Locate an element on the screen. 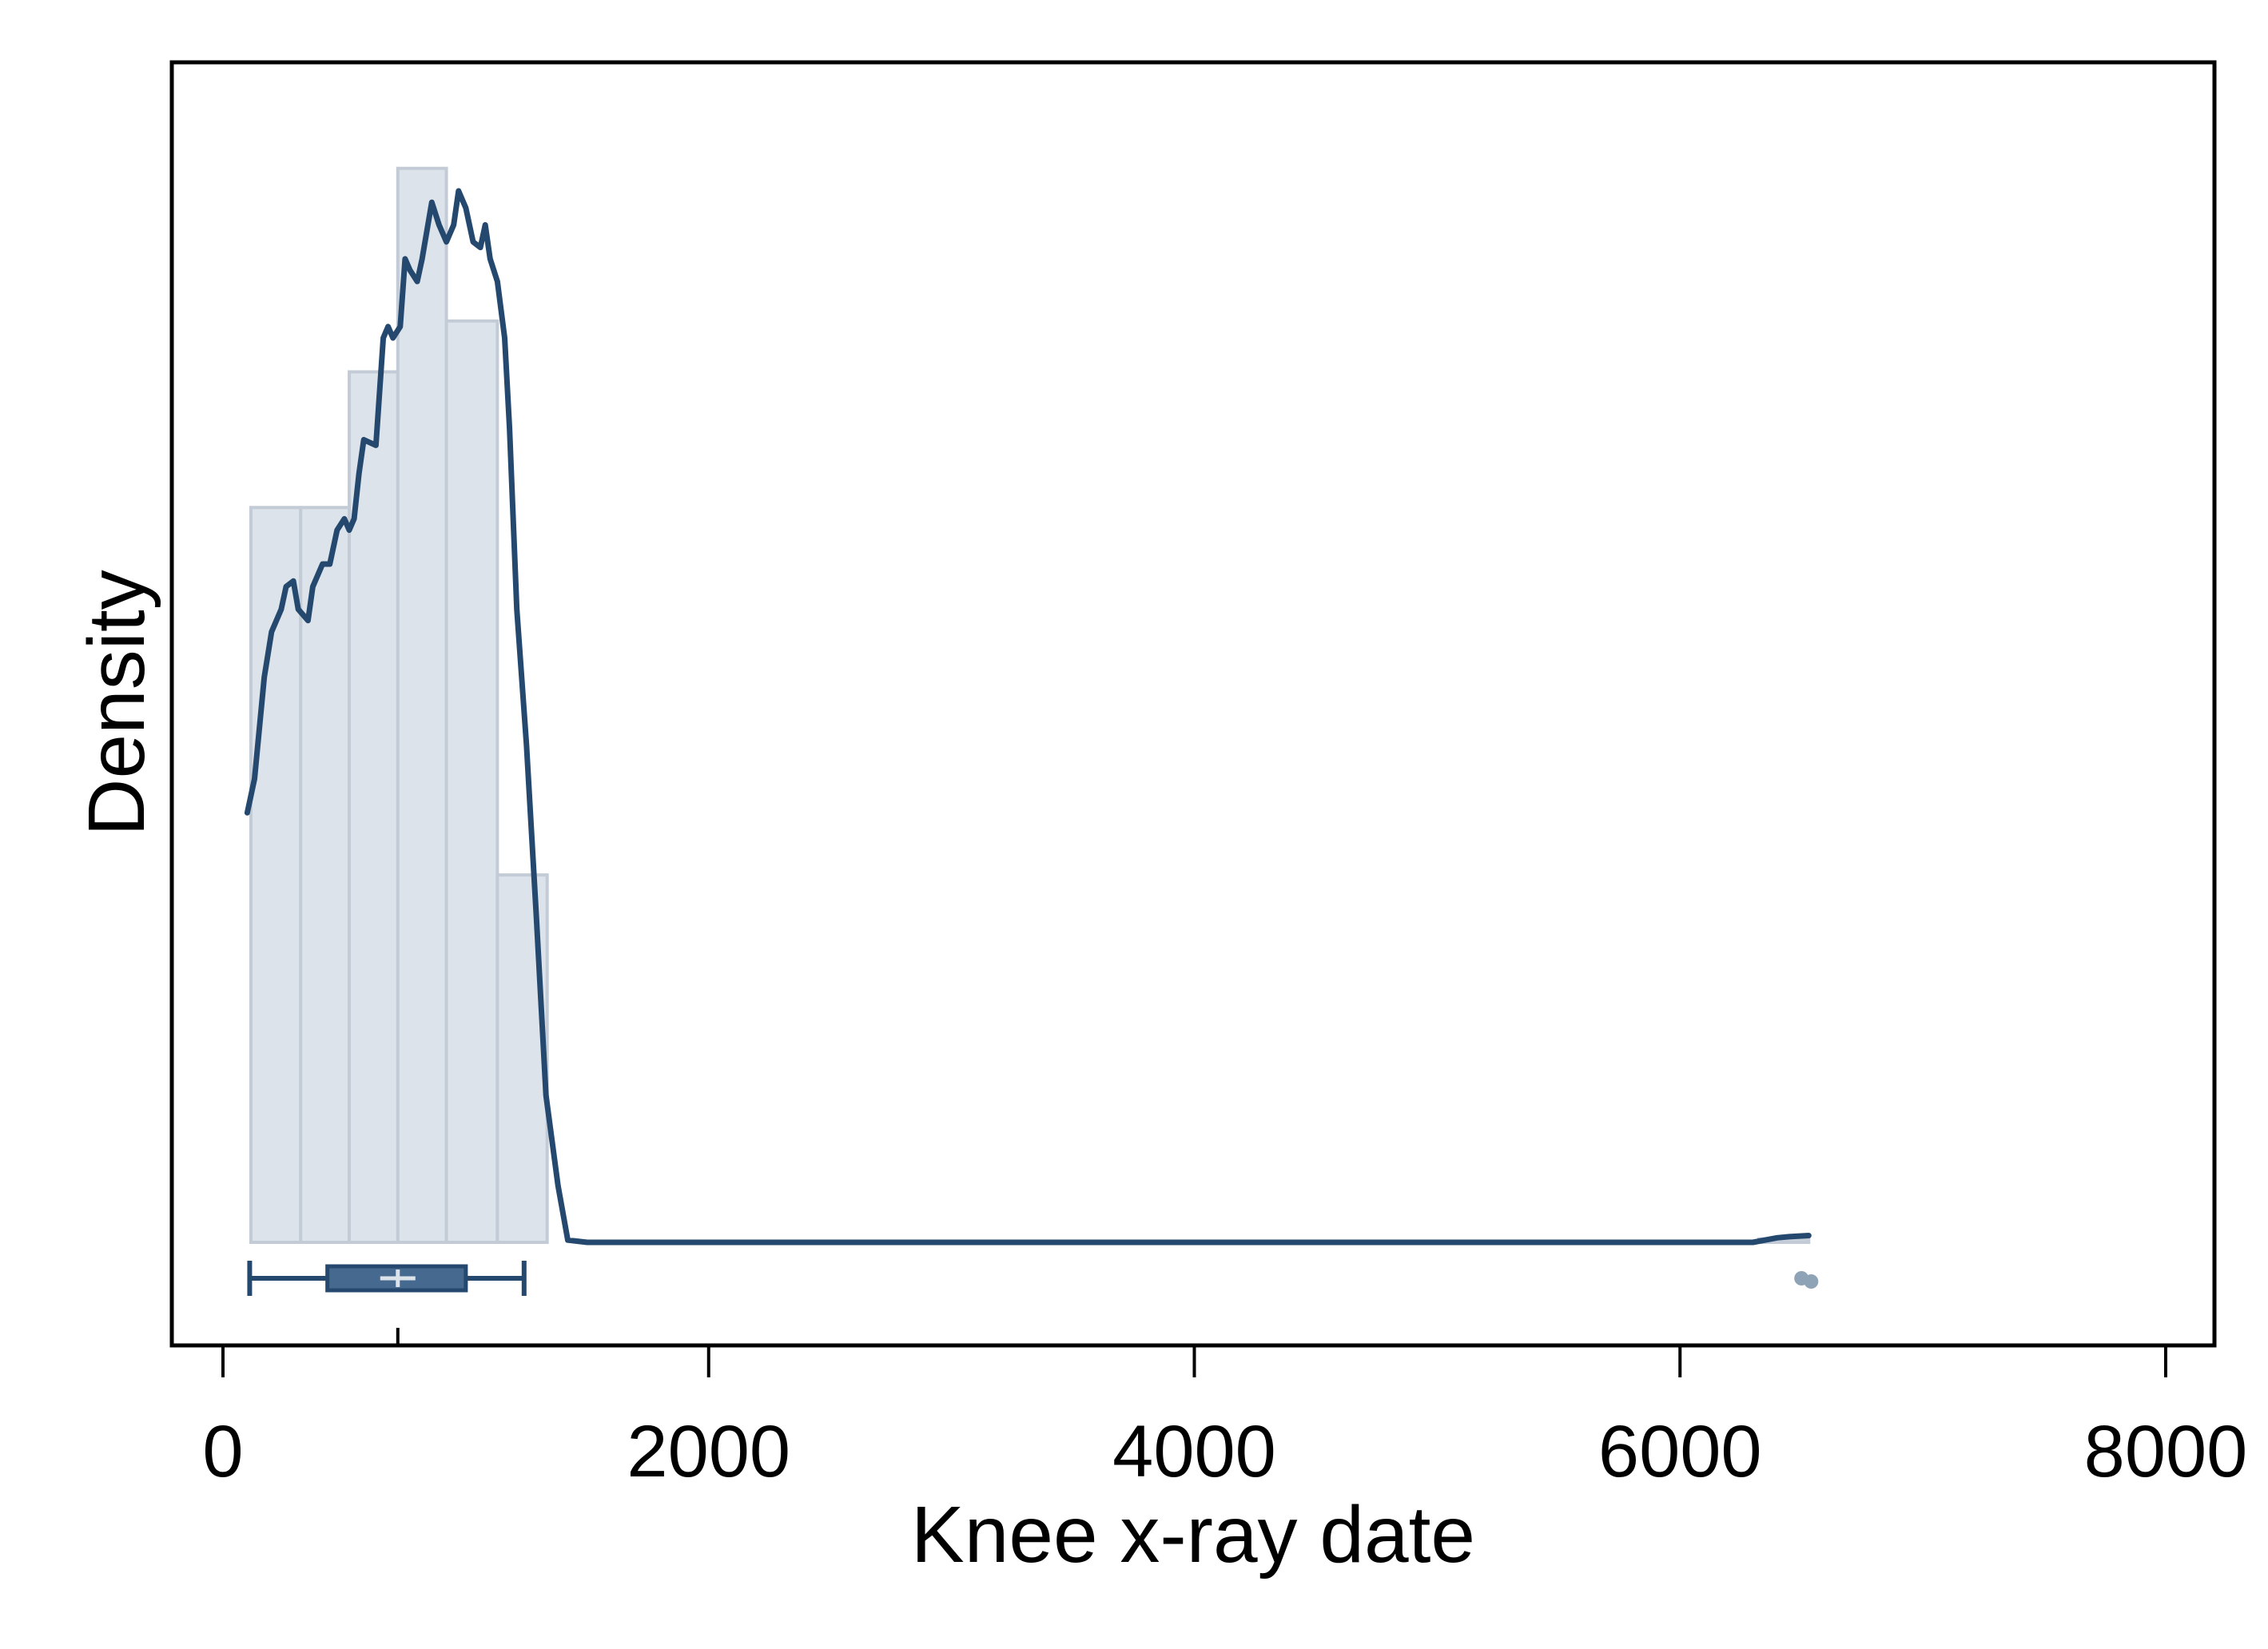  x-axis-title: Knee x-ray date is located at coordinates (1193, 1534).